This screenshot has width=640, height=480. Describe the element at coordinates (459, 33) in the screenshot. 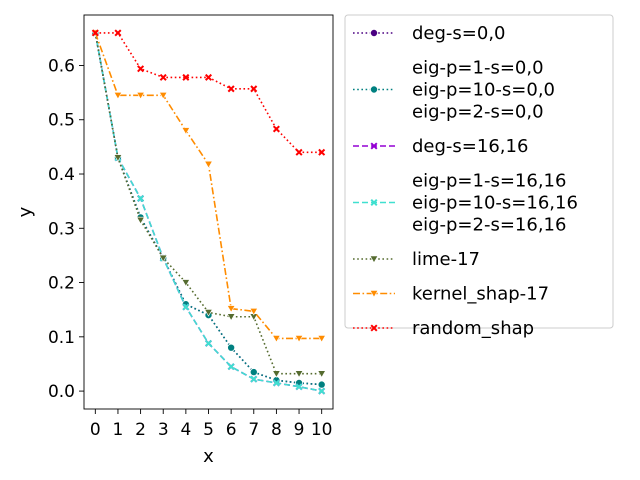

I see `legend-label: deg-s=0,0` at that location.